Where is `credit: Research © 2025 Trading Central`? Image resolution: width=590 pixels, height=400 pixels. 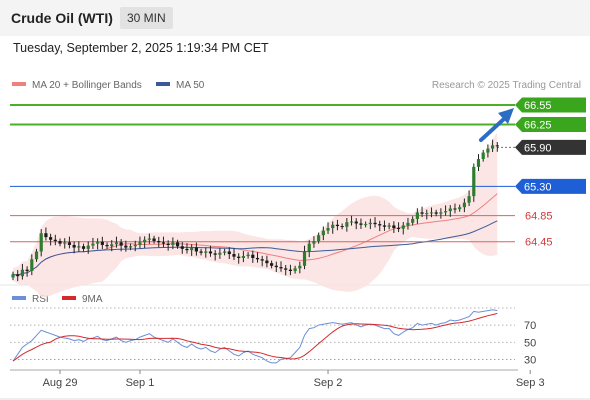
credit: Research © 2025 Trading Central is located at coordinates (506, 85).